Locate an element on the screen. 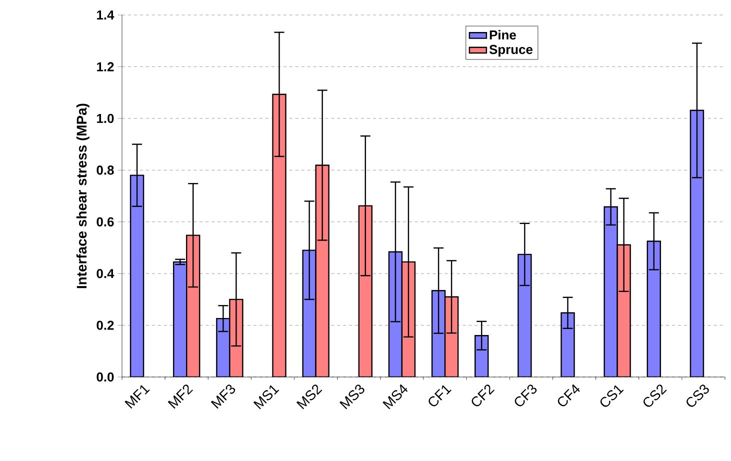 This screenshot has width=731, height=461. y-tick-label: 1.4 is located at coordinates (105, 15).